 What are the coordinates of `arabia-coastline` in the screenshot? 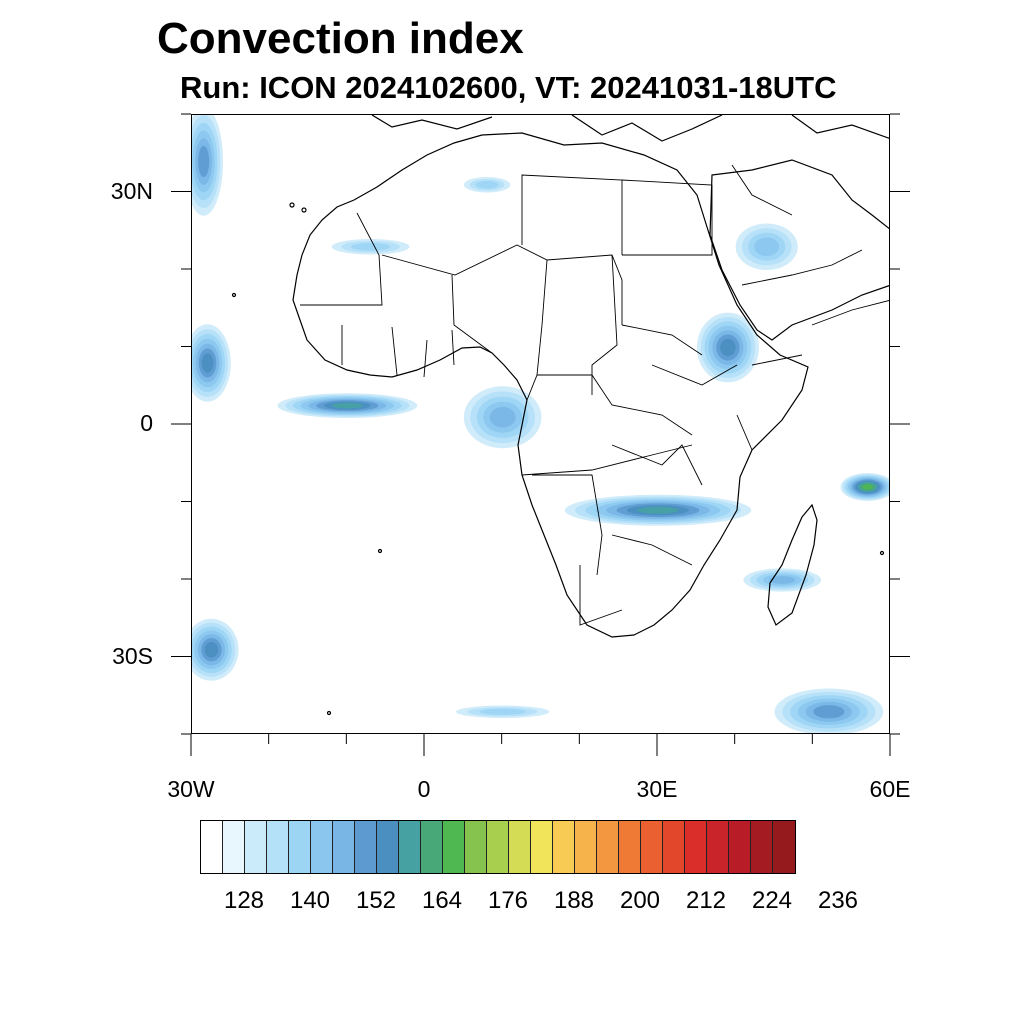 It's located at (799, 250).